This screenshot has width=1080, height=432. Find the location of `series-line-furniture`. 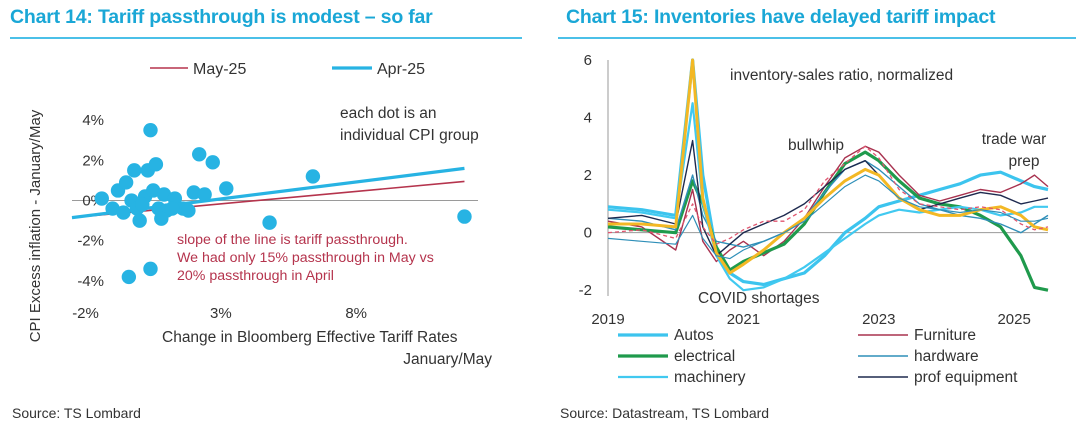

series-line-furniture is located at coordinates (828, 204).